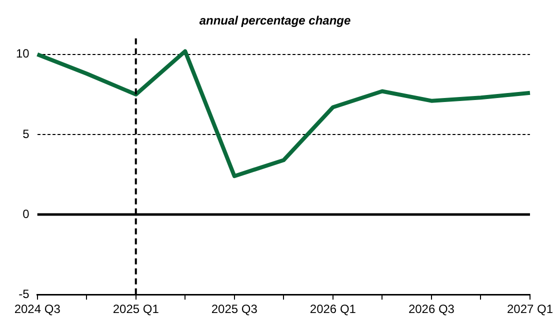 Image resolution: width=560 pixels, height=330 pixels. Describe the element at coordinates (37, 309) in the screenshot. I see `x-tick-label: 2024 Q3` at that location.